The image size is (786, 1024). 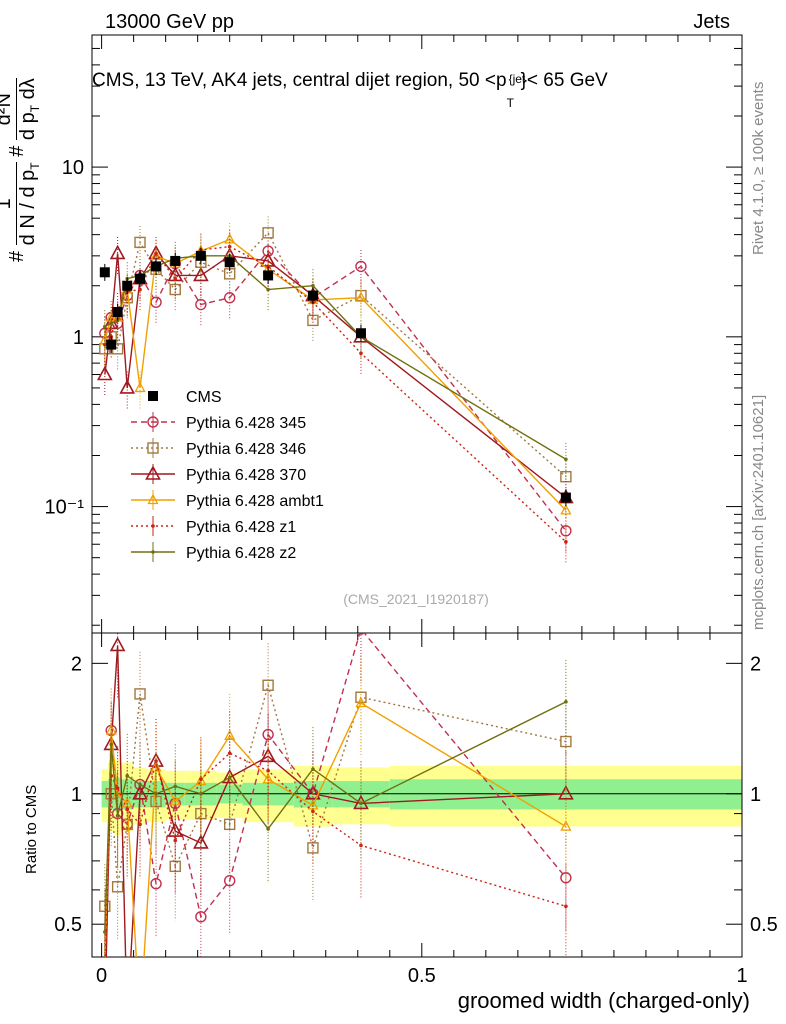 I want to click on ratio-y-tick-label: 2, so click(x=76, y=664).